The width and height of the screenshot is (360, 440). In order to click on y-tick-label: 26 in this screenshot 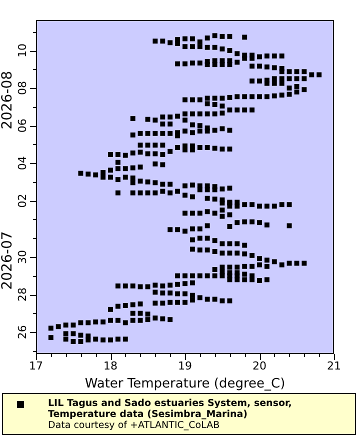, I will do `click(22, 332)`.